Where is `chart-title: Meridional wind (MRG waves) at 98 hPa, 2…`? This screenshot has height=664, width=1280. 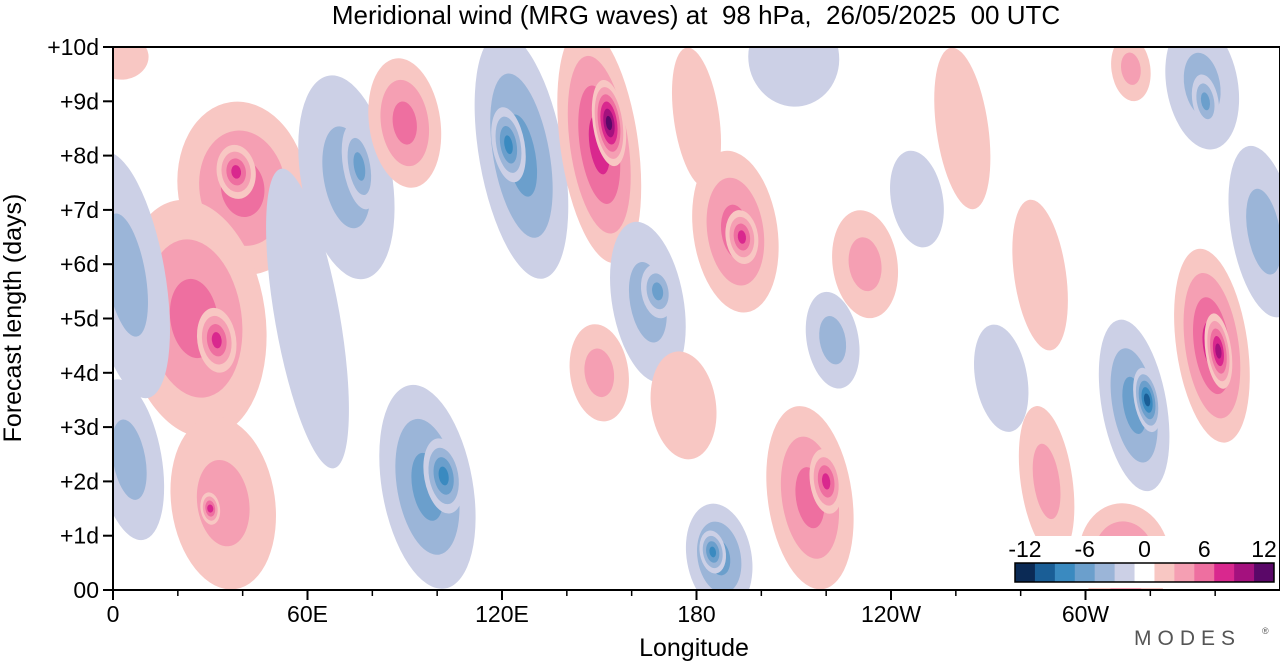 chart-title: Meridional wind (MRG waves) at 98 hPa, 2… is located at coordinates (696, 15).